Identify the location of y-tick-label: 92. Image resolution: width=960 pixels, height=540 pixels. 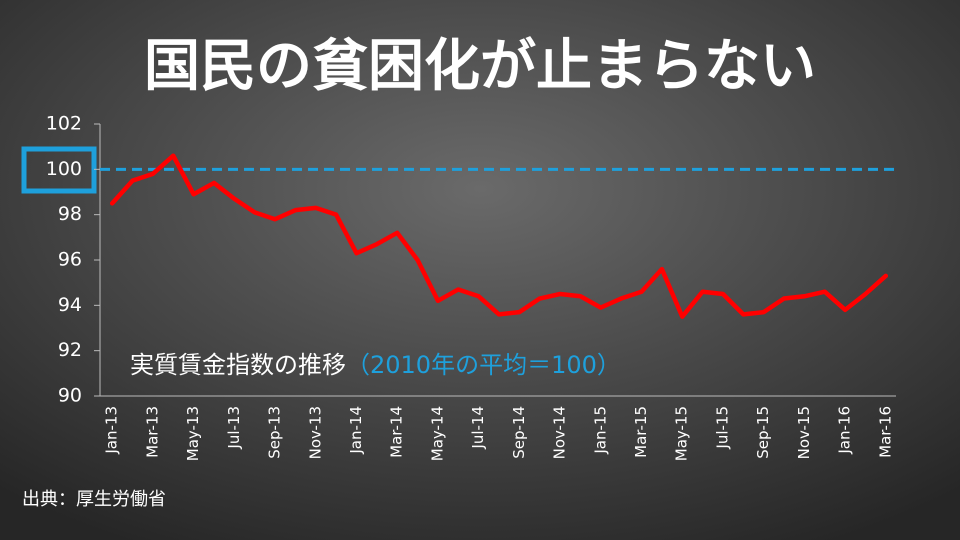
(70, 350).